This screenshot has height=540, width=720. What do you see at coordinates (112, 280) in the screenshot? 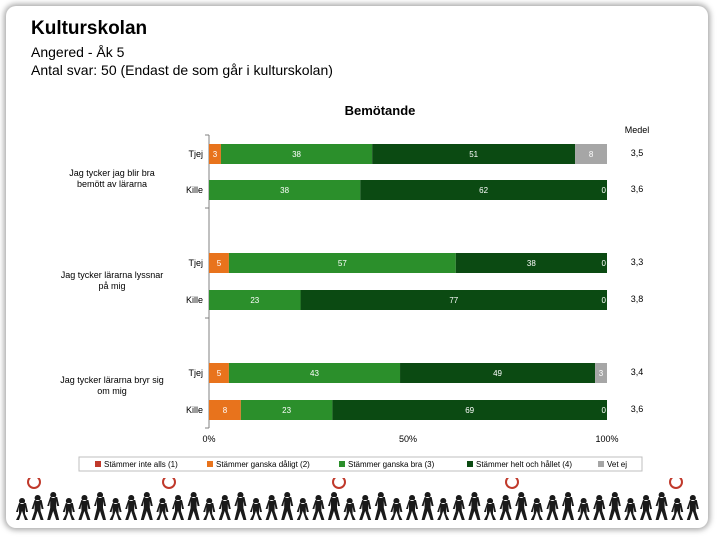
I see `question-label: Jag tycker lärarna lyssnar på mig` at bounding box center [112, 280].